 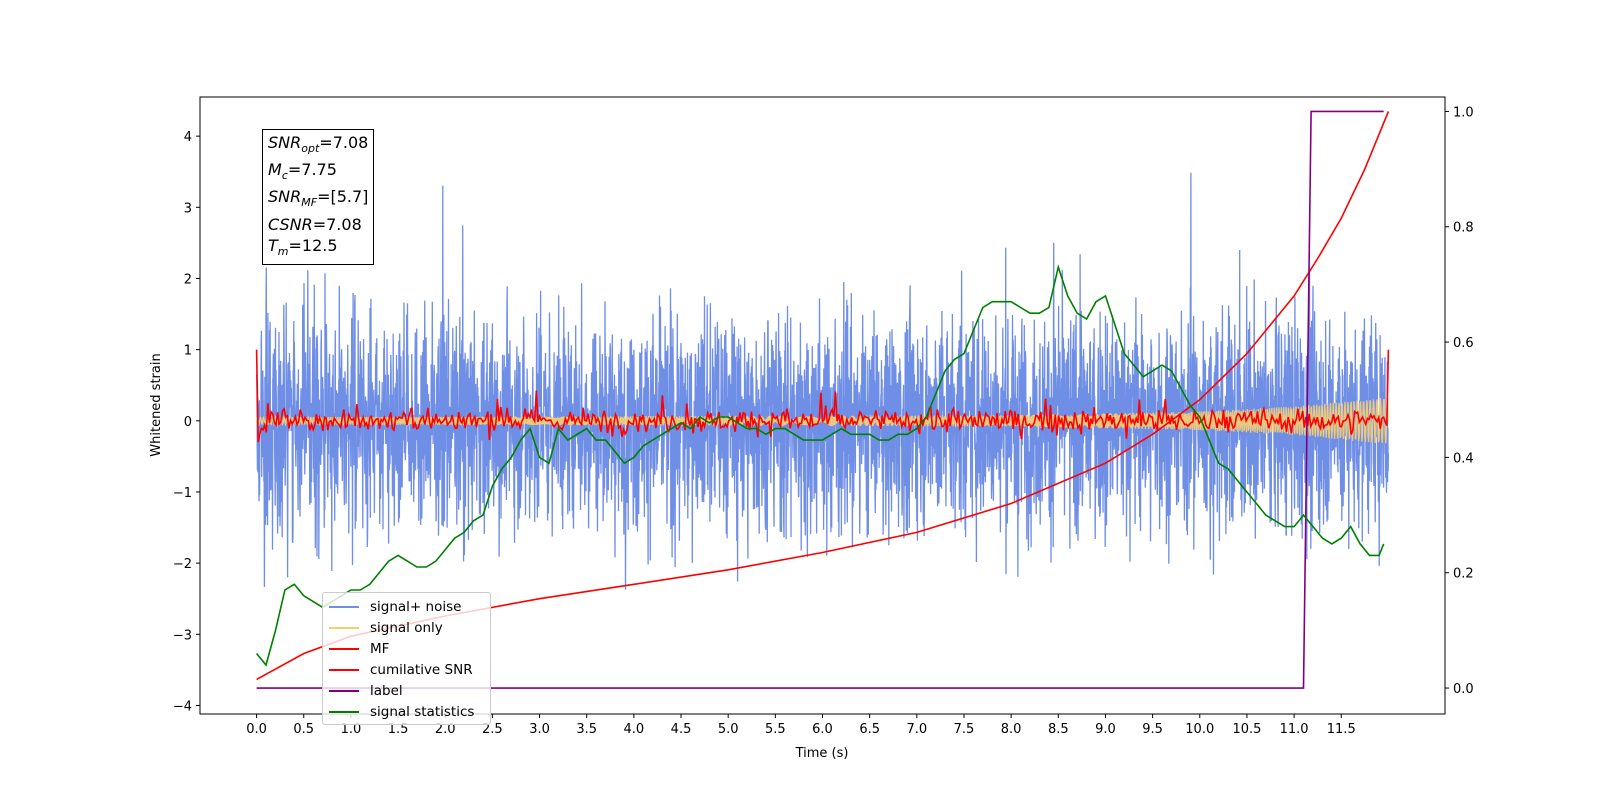 I want to click on annotation-csnr: CSNR=7.08, so click(x=315, y=224).